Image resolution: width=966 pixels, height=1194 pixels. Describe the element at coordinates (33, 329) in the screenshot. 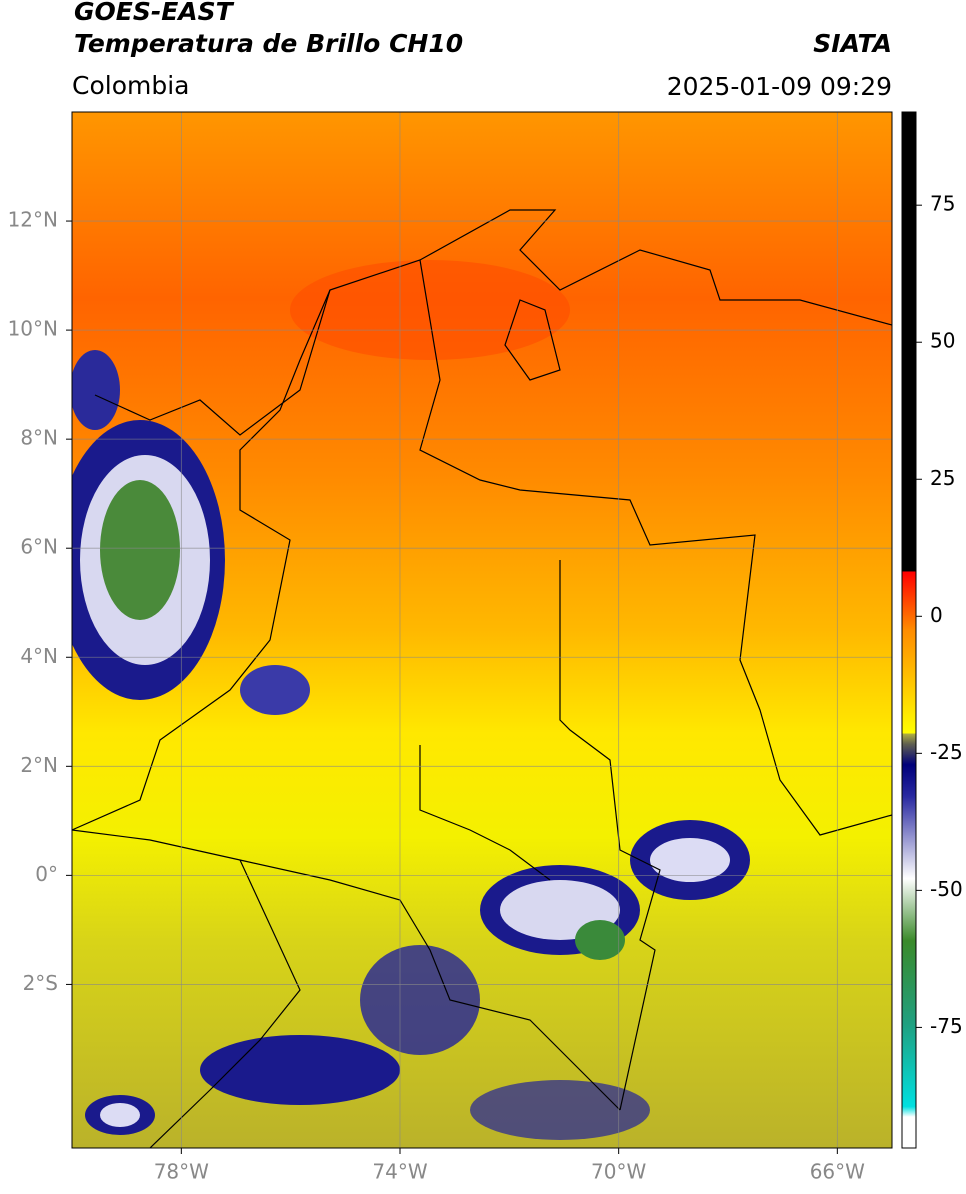

I see `y-tick-label: 10°N` at that location.